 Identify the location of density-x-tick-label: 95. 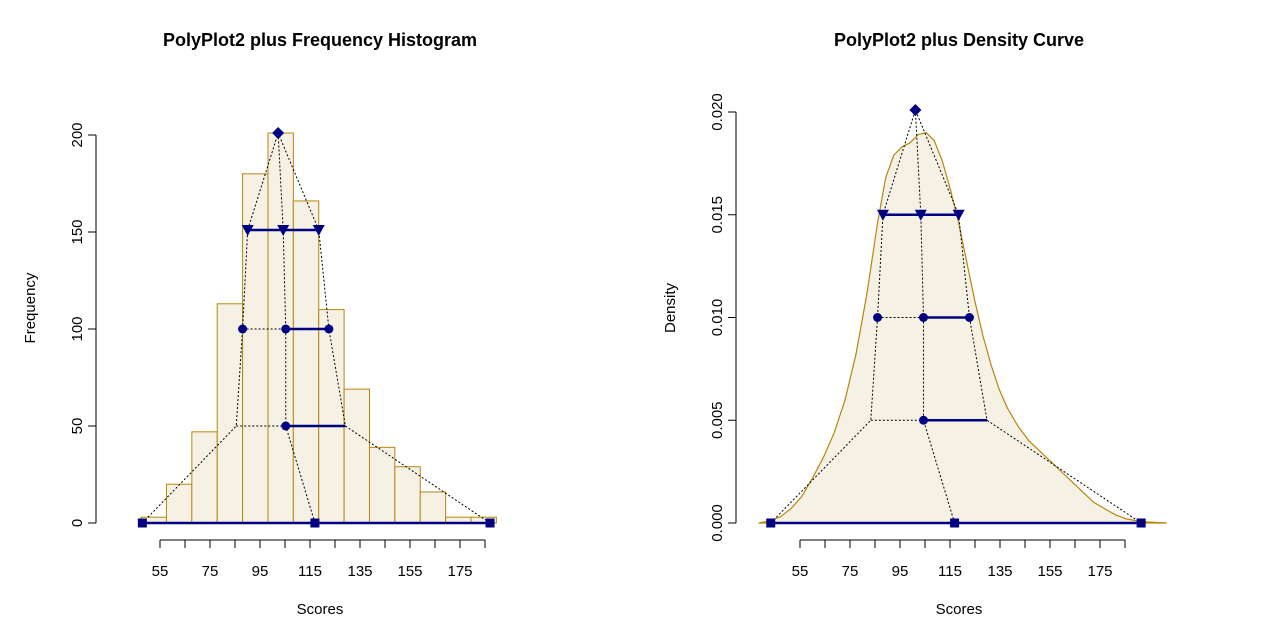
(900, 571).